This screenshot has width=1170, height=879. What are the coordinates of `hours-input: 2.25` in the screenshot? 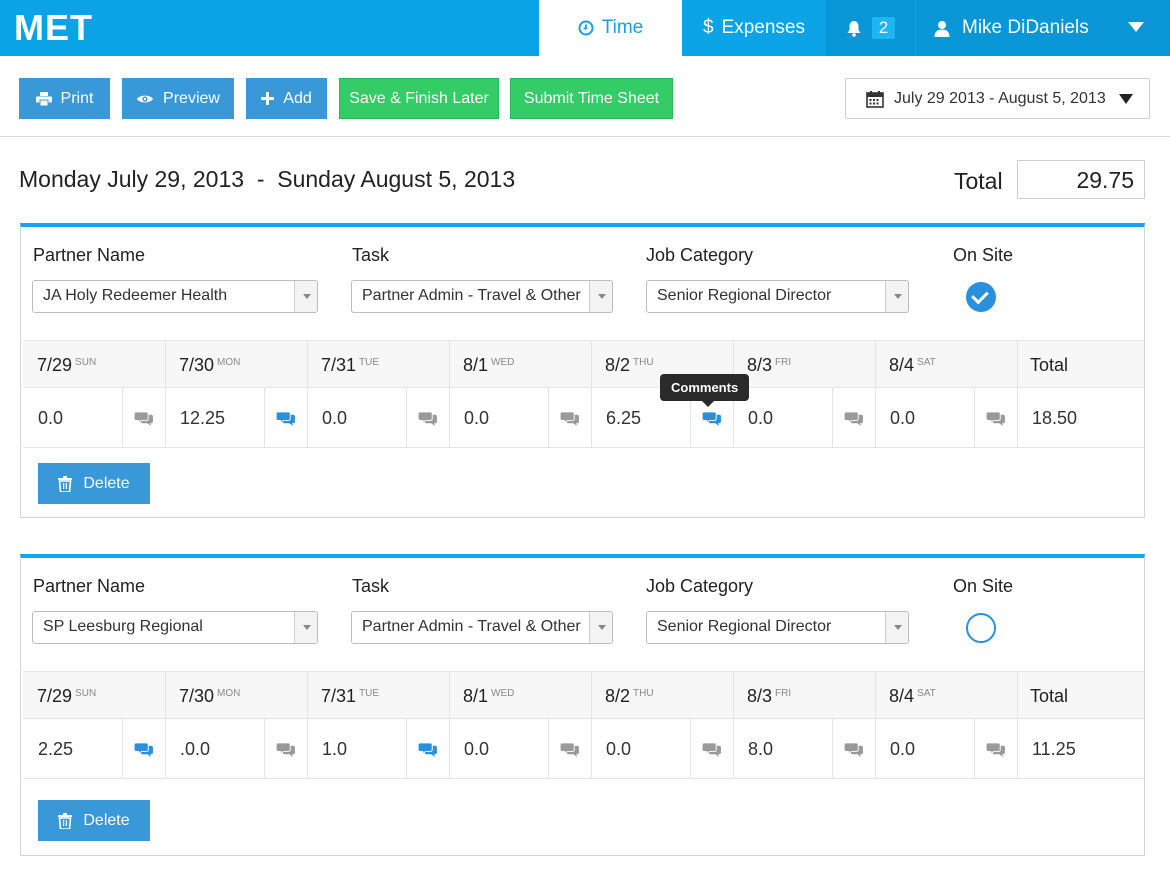 It's located at (56, 749).